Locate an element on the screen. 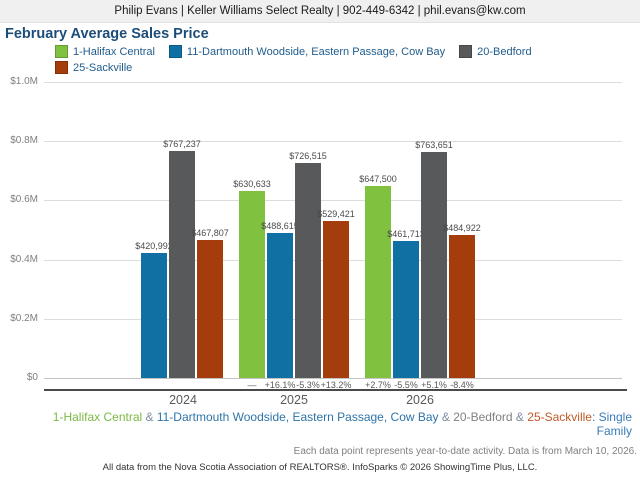 Image resolution: width=640 pixels, height=480 pixels. legend-label: 20-Bedford is located at coordinates (504, 51).